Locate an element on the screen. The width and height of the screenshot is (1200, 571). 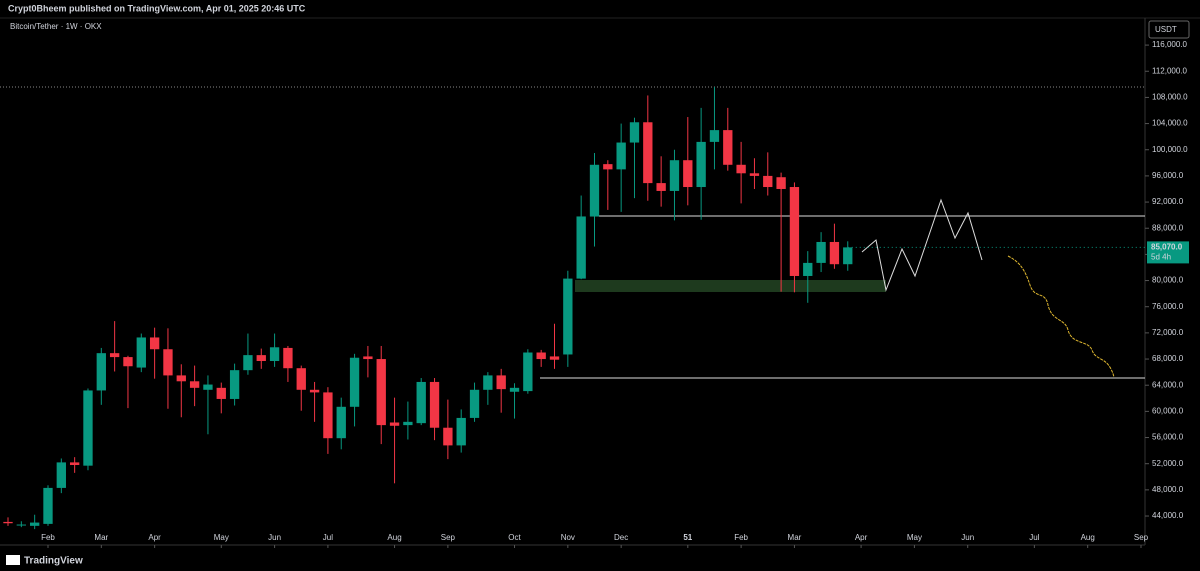
y-tick-label: 100,000.0 is located at coordinates (1170, 149).